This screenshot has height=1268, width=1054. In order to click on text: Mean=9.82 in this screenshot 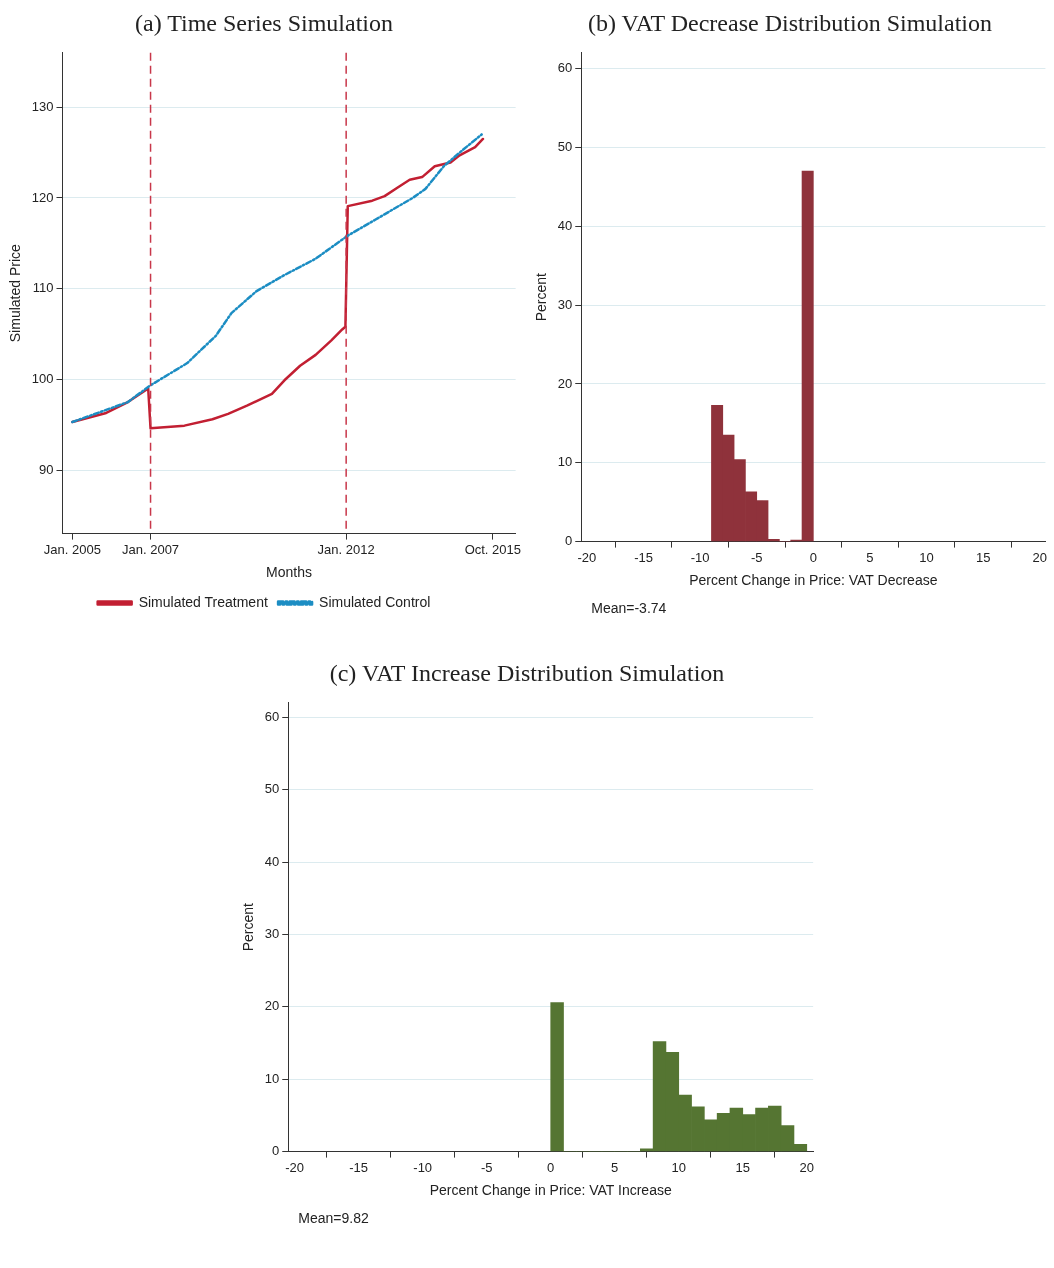, I will do `click(333, 1217)`.